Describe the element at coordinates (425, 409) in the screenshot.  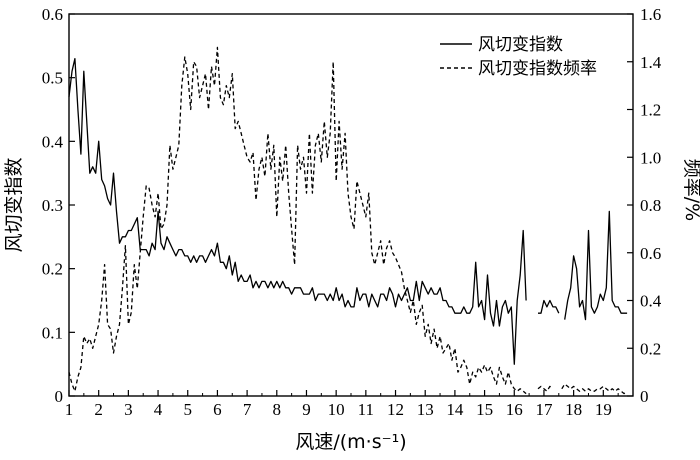
I see `x-tick-label: 13` at that location.